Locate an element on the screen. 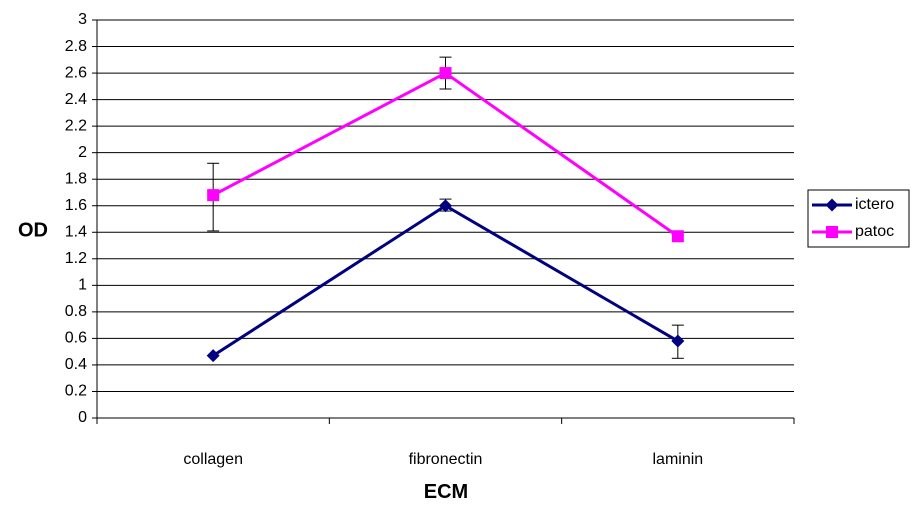 The image size is (923, 508). x-tick-label: fibronectin is located at coordinates (446, 459).